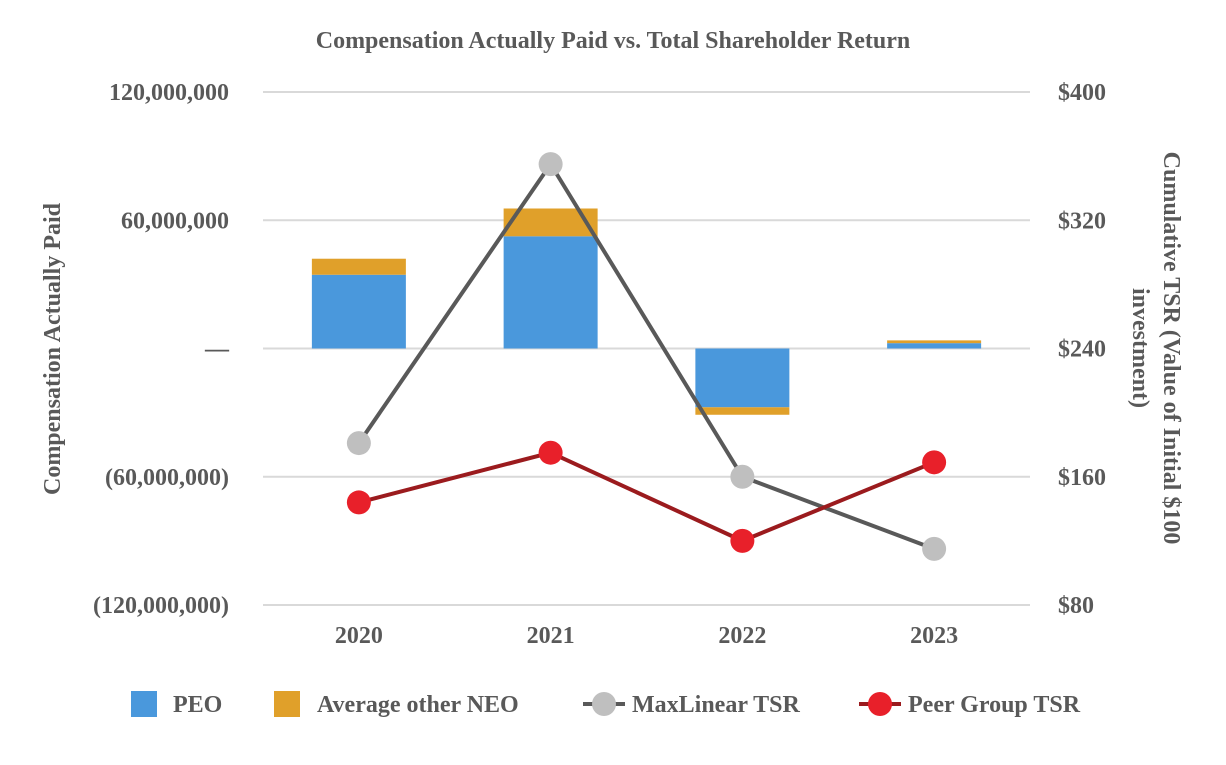 This screenshot has height=765, width=1226. I want to click on point-peer-group-tsr-2023, so click(934, 462).